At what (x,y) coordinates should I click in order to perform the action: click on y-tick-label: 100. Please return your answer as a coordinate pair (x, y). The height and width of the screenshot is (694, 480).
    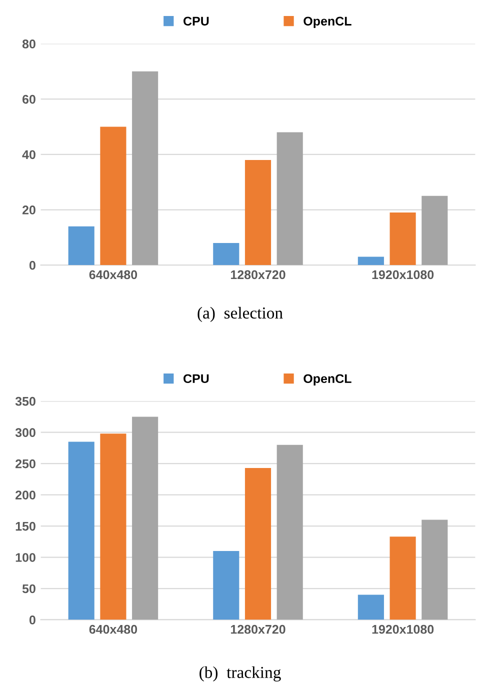
    Looking at the image, I should click on (26, 557).